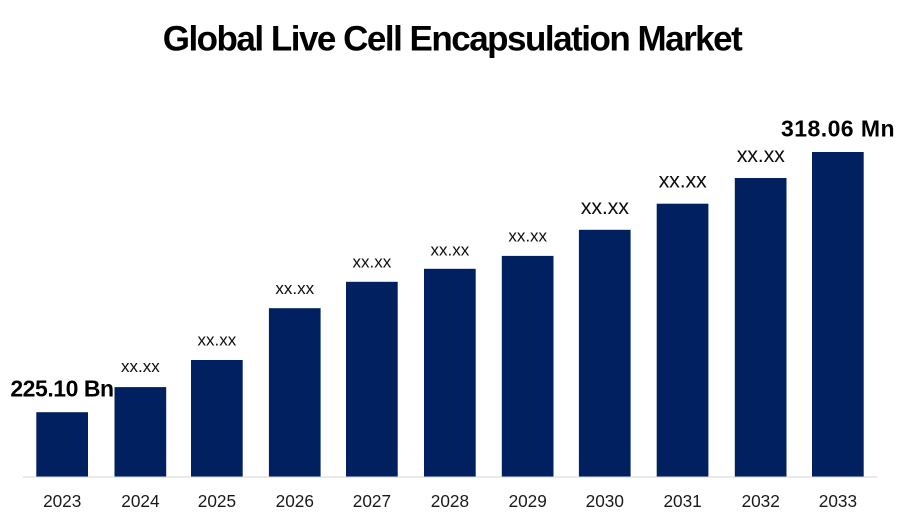 The image size is (900, 525). What do you see at coordinates (682, 501) in the screenshot?
I see `svg-text: 2031` at bounding box center [682, 501].